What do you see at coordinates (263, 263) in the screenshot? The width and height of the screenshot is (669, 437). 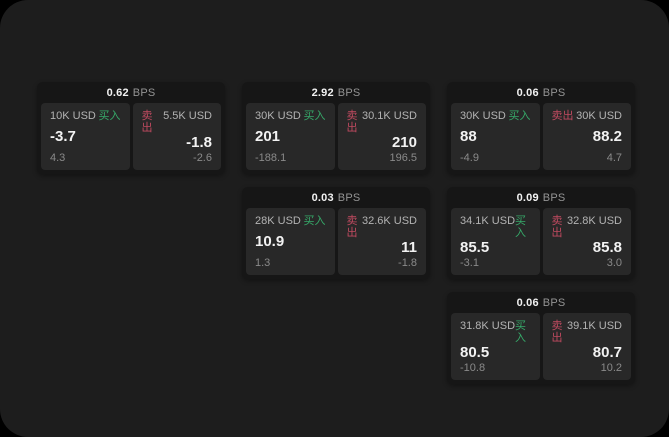 I see `buy-change: 1.3` at bounding box center [263, 263].